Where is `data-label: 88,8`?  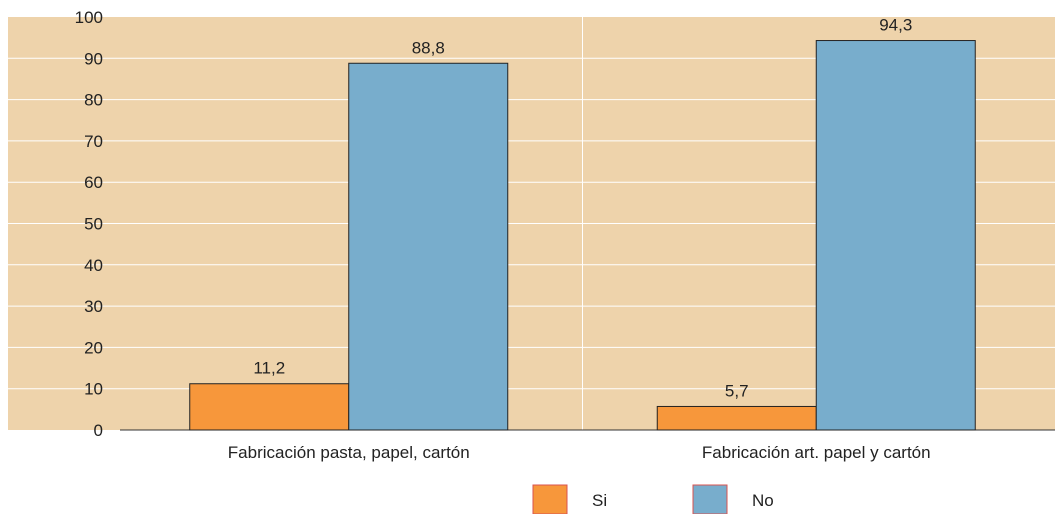
data-label: 88,8 is located at coordinates (428, 47).